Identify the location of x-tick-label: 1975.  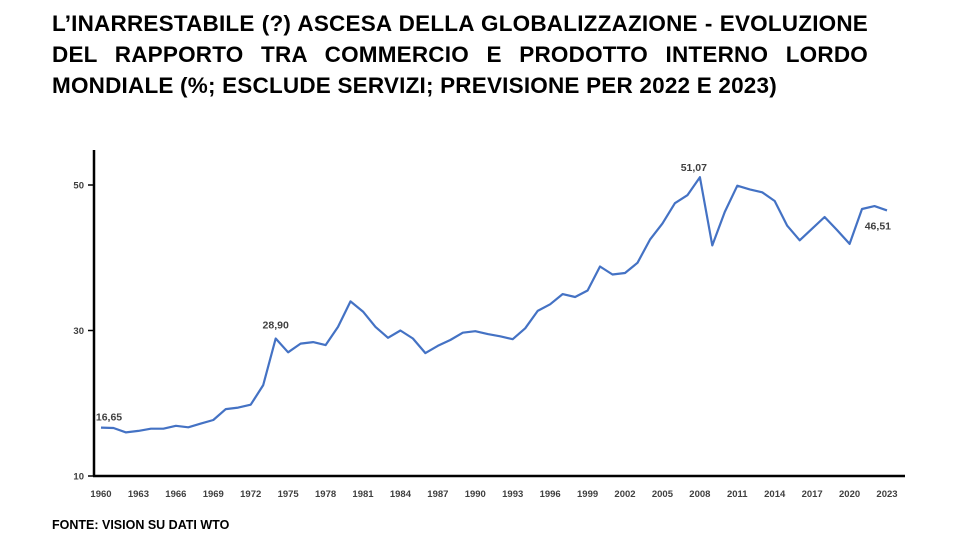
(289, 494).